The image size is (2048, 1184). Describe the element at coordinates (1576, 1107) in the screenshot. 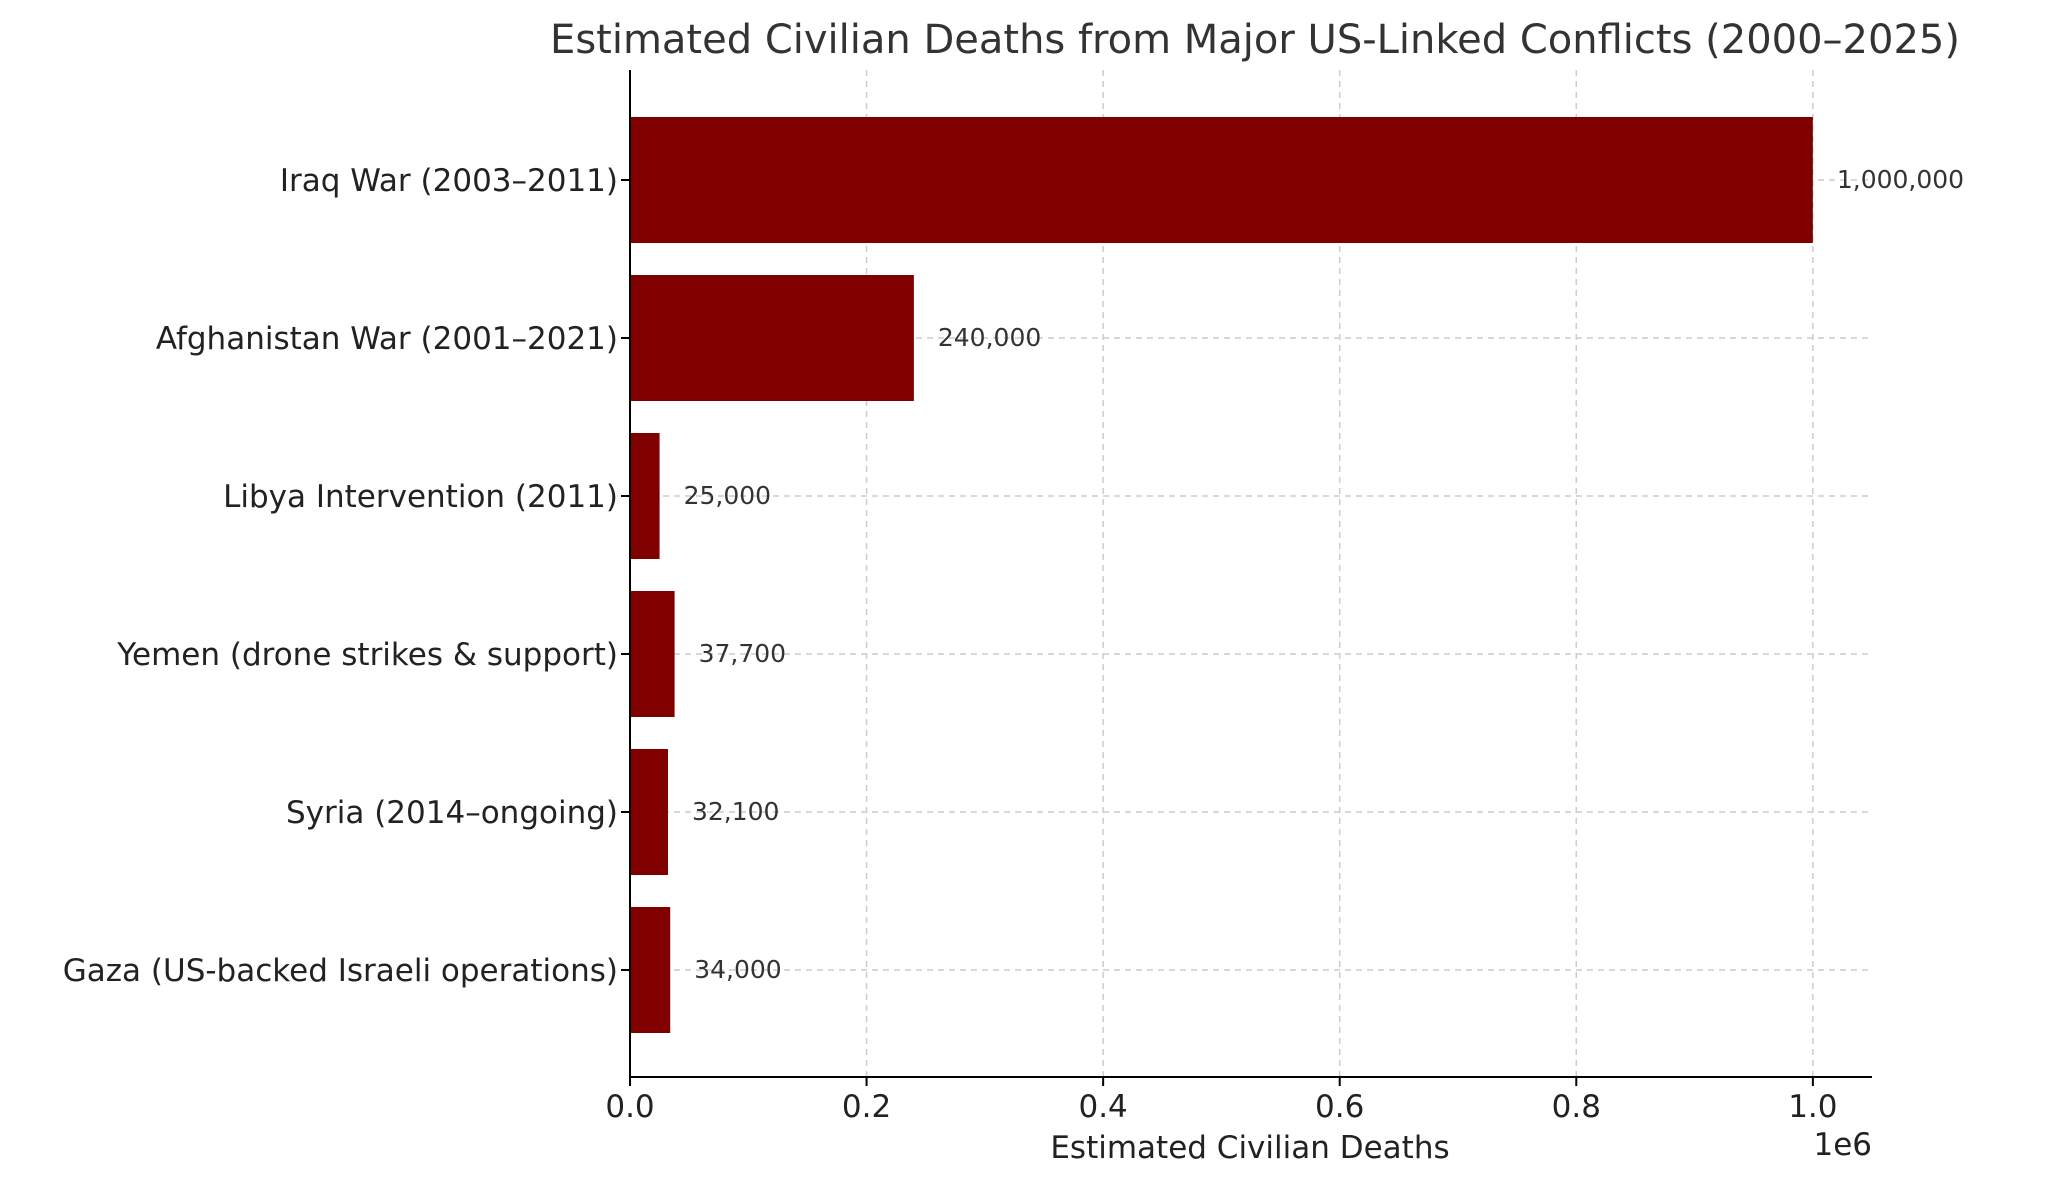

I see `x-tick-label: 0.8` at that location.